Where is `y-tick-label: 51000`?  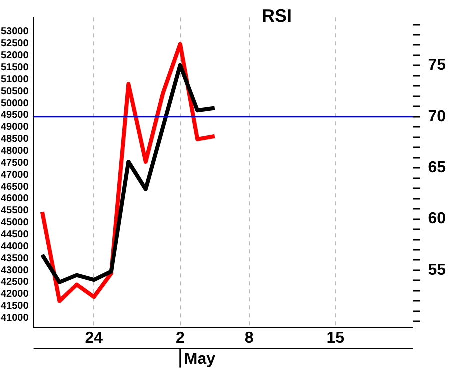
y-tick-label: 51000 is located at coordinates (15, 80).